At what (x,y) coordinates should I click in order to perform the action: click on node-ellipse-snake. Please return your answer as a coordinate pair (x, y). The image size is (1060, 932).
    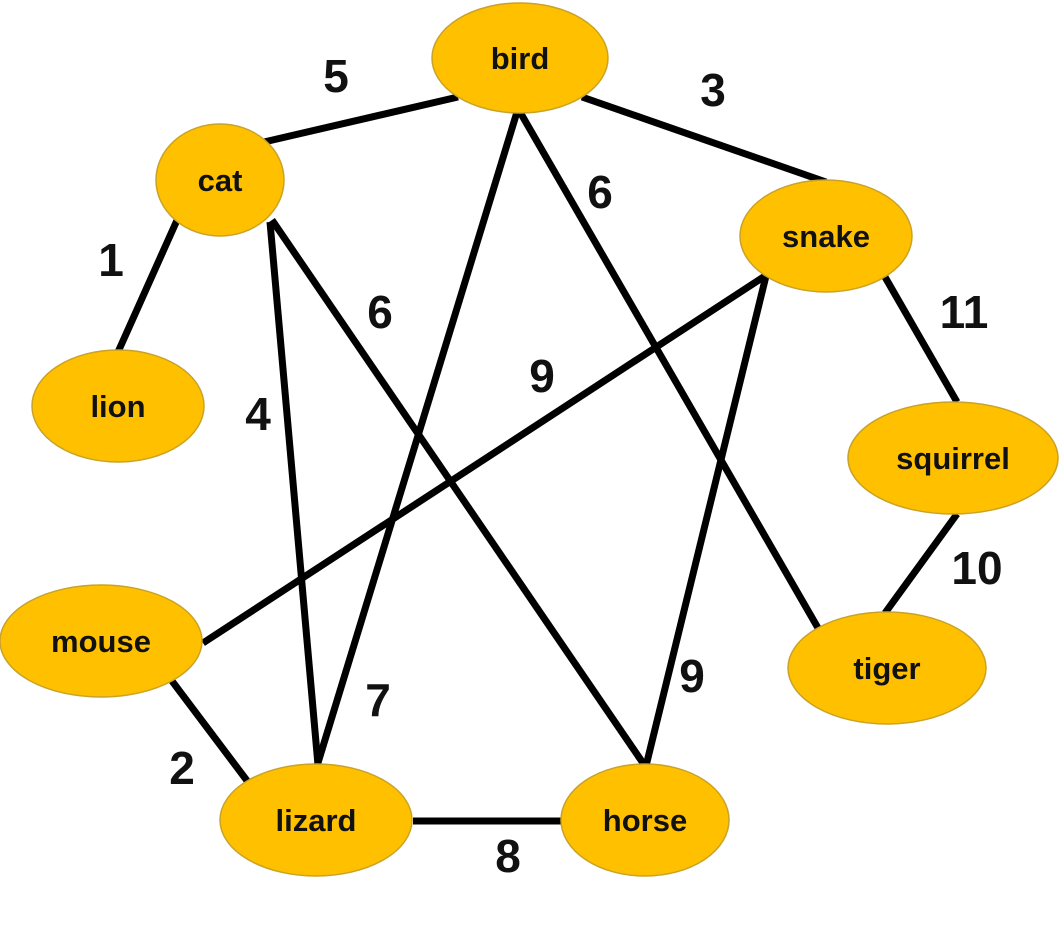
    Looking at the image, I should click on (826, 236).